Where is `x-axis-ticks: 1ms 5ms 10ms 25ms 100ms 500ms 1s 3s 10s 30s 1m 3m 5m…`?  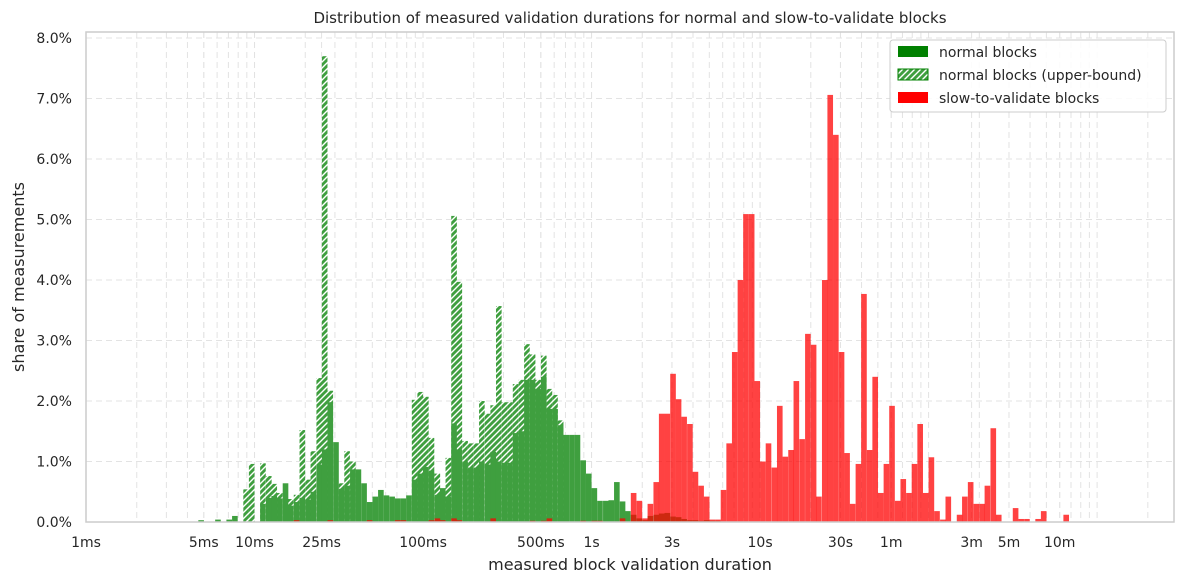
x-axis-ticks: 1ms 5ms 10ms 25ms 100ms 500ms 1s 3s 10s 30s 1m 3m 5m… is located at coordinates (573, 543).